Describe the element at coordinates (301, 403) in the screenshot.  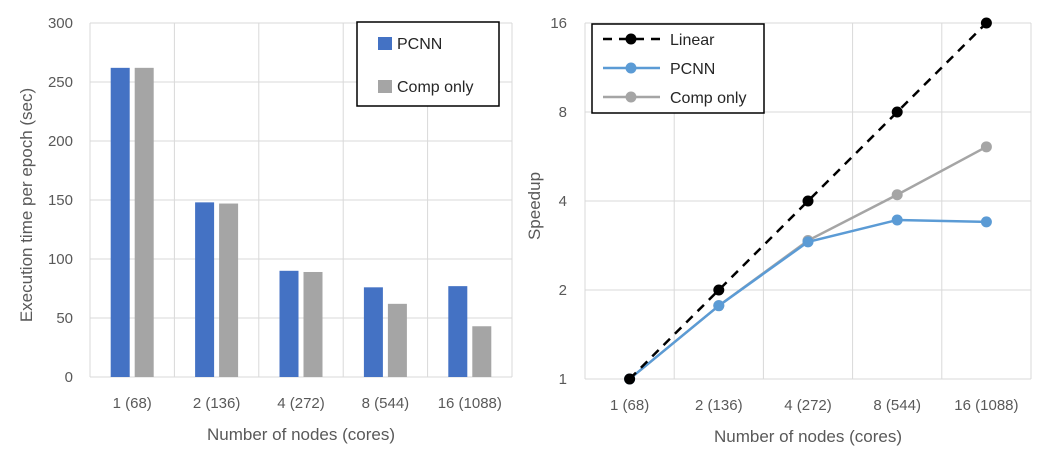
I see `bar-xtick-label: 4 (272)` at that location.